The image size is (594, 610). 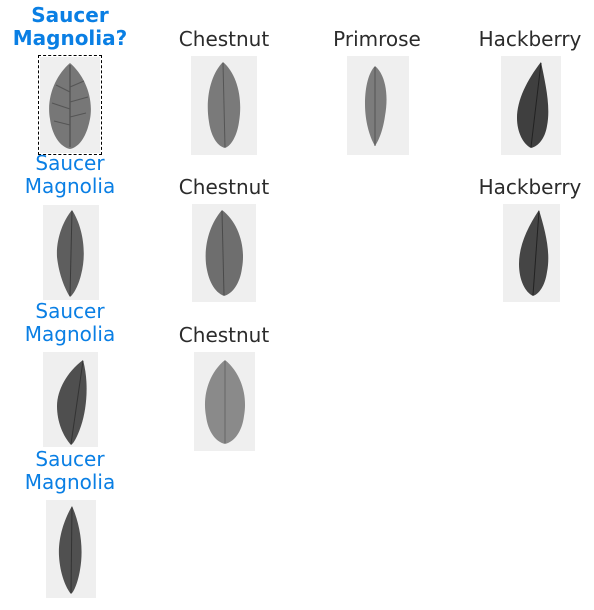 What do you see at coordinates (70, 26) in the screenshot?
I see `query-leaf-label: Saucer Magnolia?` at bounding box center [70, 26].